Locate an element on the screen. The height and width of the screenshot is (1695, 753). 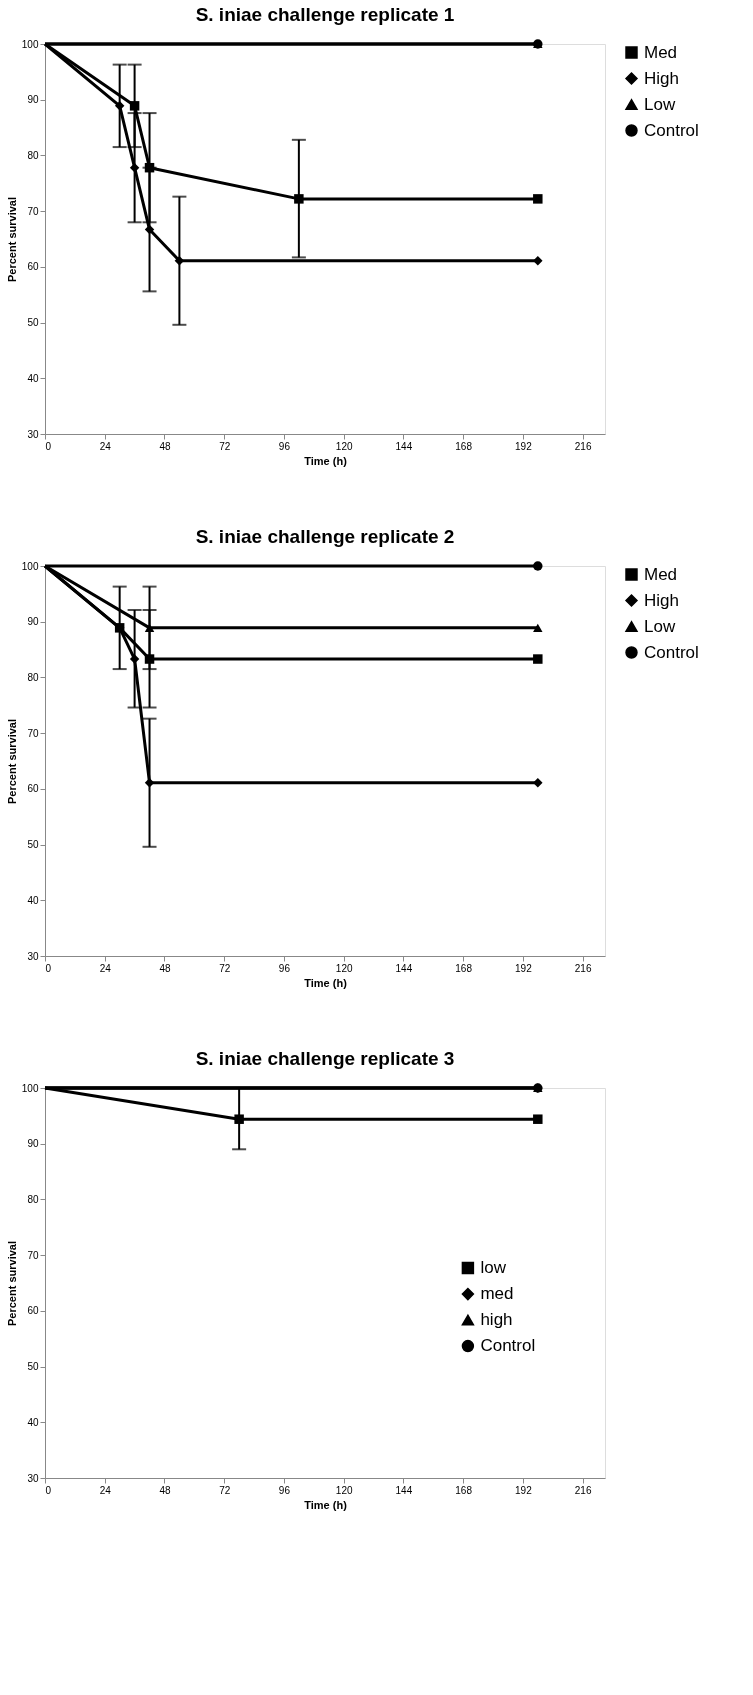
chart-title: S. iniae challenge replicate 1 is located at coordinates (325, 14).